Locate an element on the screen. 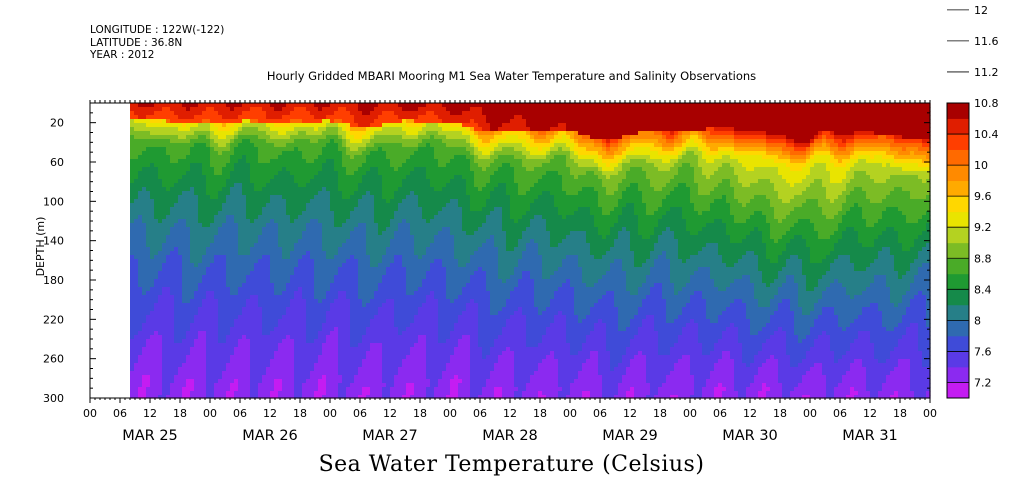 This screenshot has height=504, width=1009. colorbar-tick-label: 8.8 is located at coordinates (983, 258).